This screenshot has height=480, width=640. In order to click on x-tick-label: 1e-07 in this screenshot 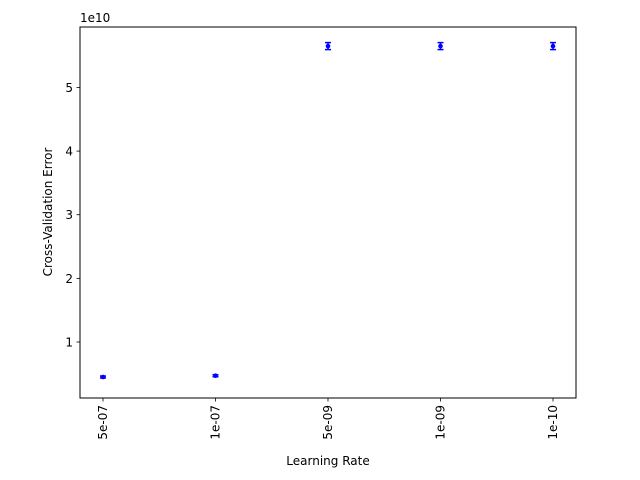, I will do `click(216, 422)`.